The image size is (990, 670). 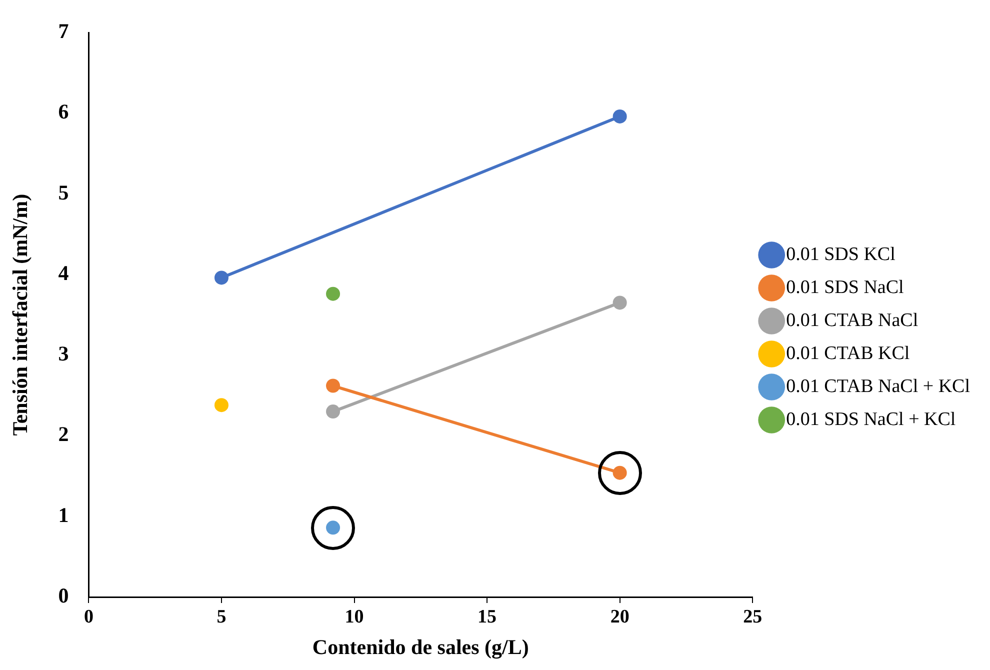 I want to click on y-axis-title: Tensión interfacial (mN/m), so click(x=20, y=315).